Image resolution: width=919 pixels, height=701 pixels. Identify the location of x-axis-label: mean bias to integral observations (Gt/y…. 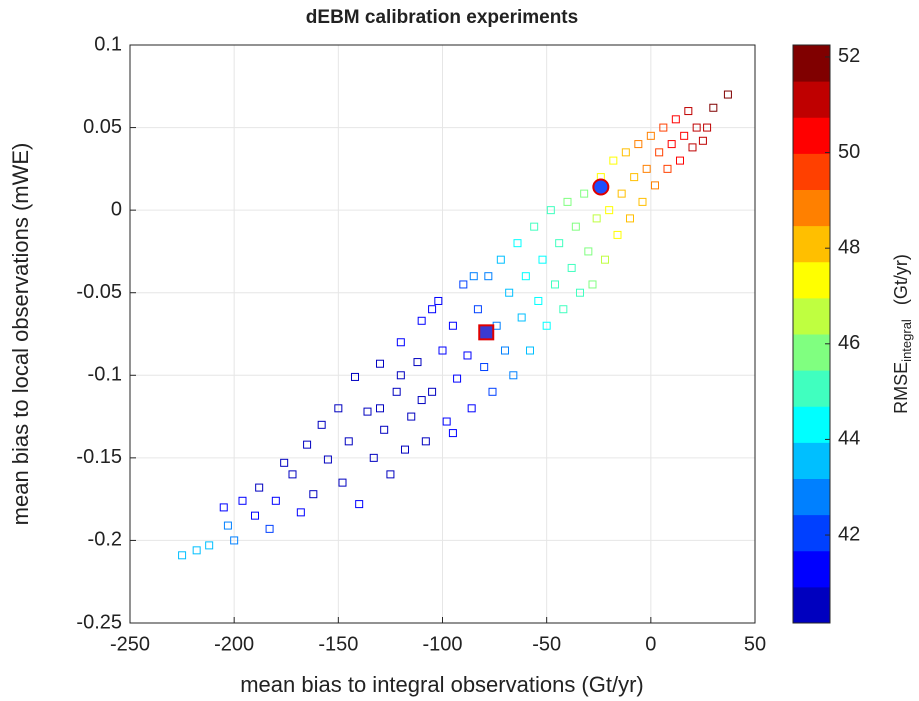
(442, 684).